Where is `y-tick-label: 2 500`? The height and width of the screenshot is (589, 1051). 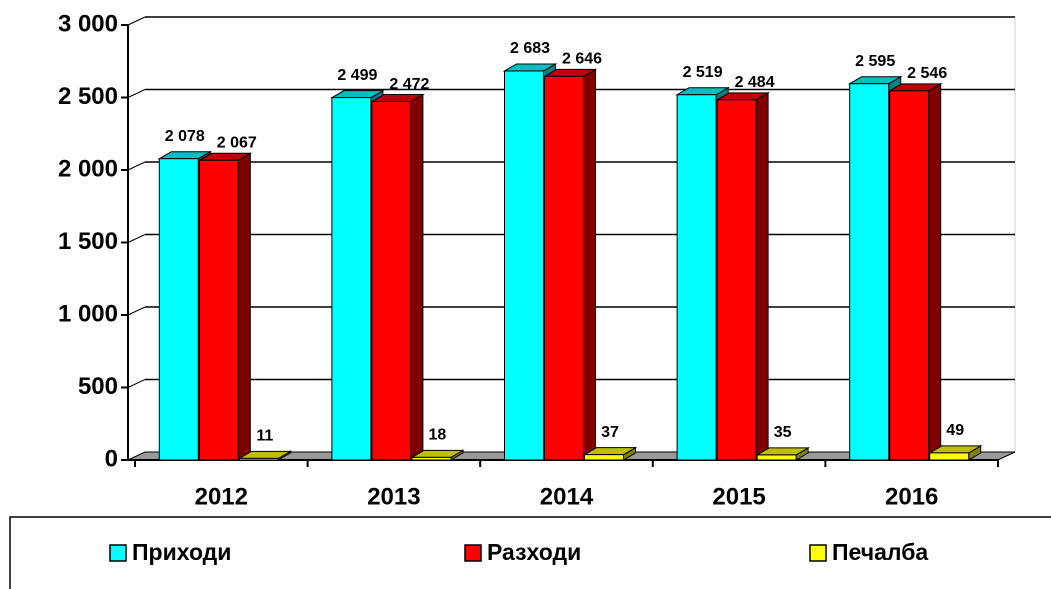 y-tick-label: 2 500 is located at coordinates (88, 96).